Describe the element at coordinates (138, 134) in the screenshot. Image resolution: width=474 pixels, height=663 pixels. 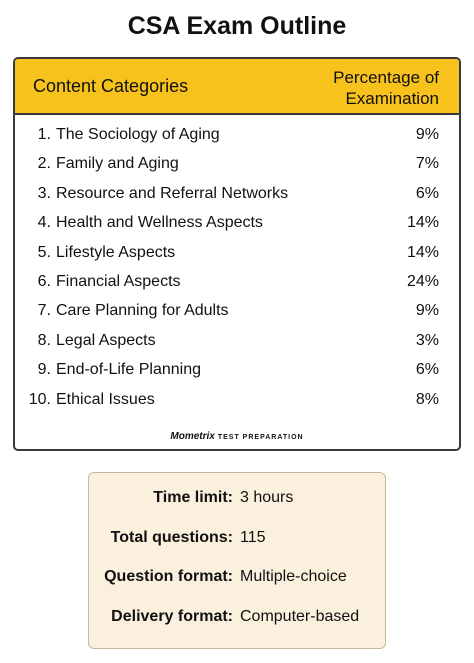
I see `category-name: The Sociology of Aging` at that location.